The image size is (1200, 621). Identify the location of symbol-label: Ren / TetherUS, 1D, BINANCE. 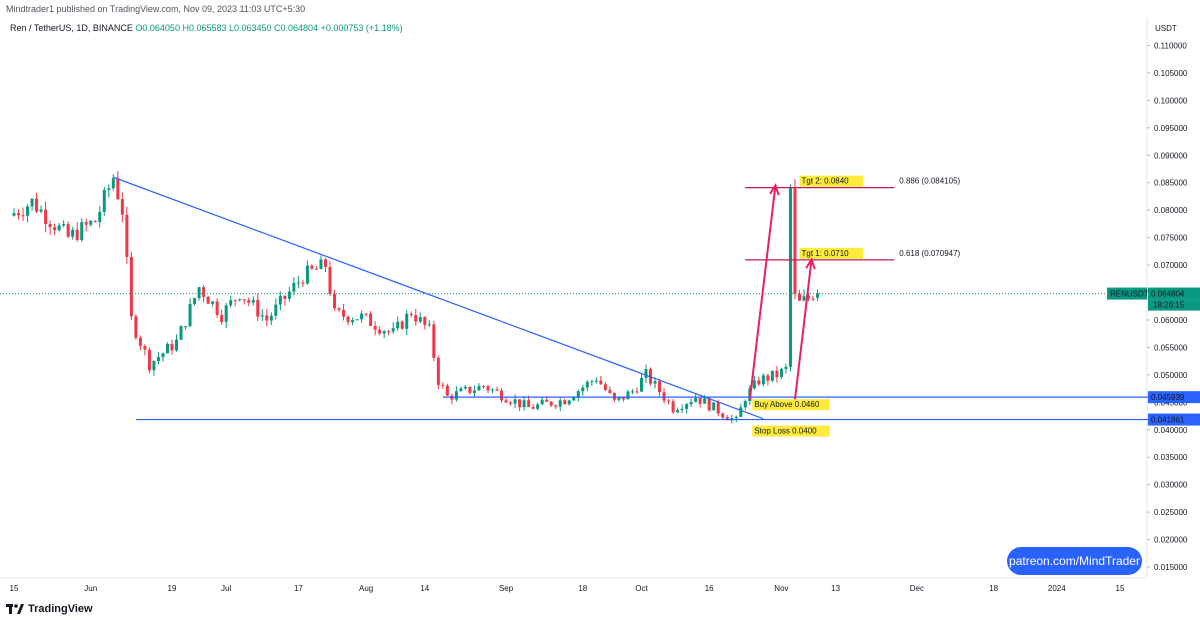
(71, 28).